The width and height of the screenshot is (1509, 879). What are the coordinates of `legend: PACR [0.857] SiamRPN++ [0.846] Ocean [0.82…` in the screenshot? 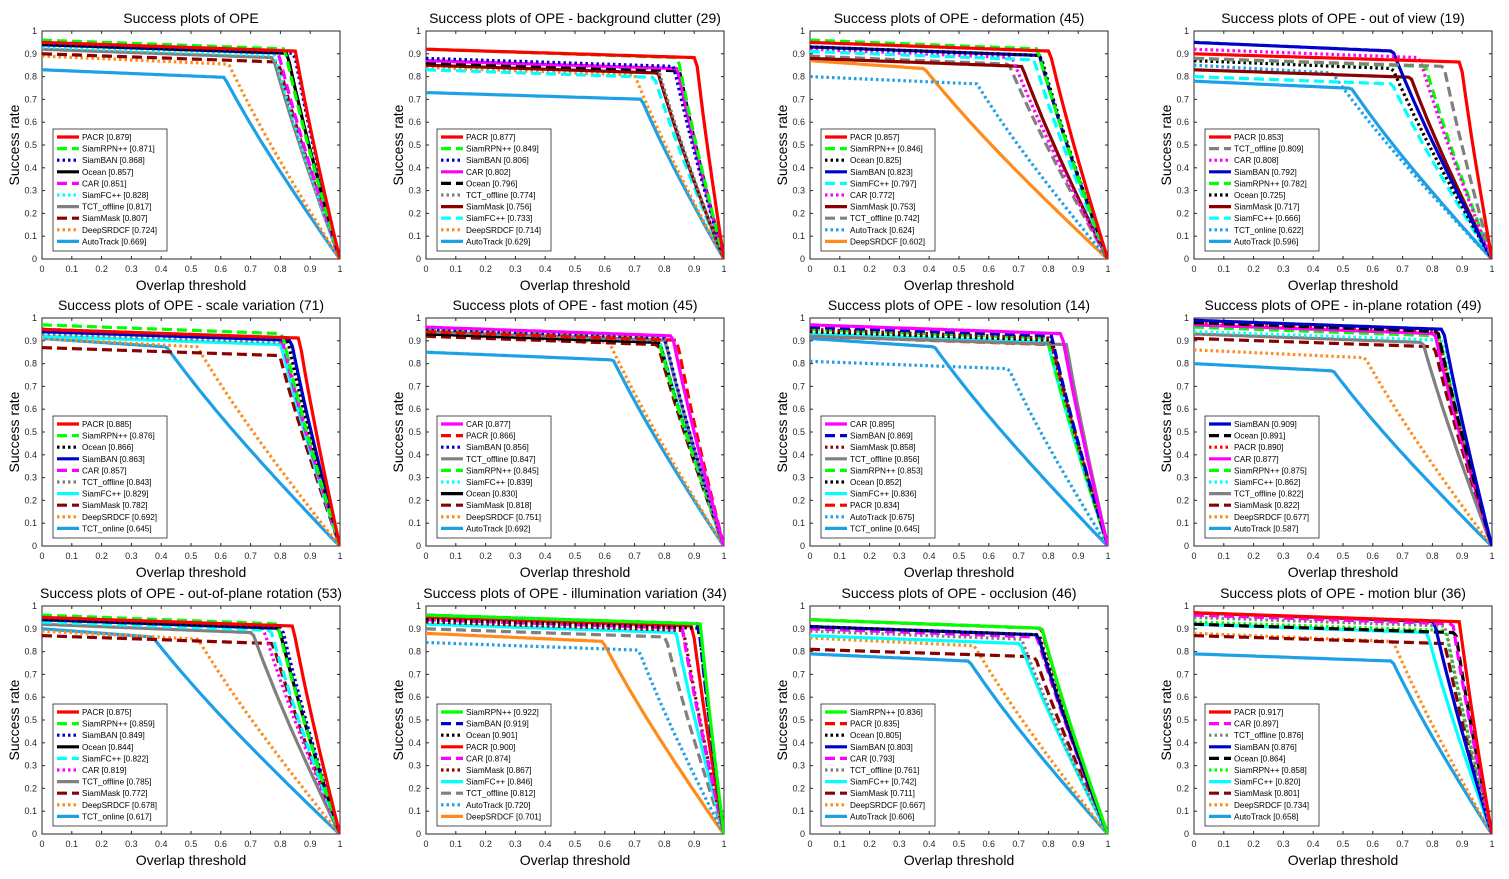 It's located at (878, 190).